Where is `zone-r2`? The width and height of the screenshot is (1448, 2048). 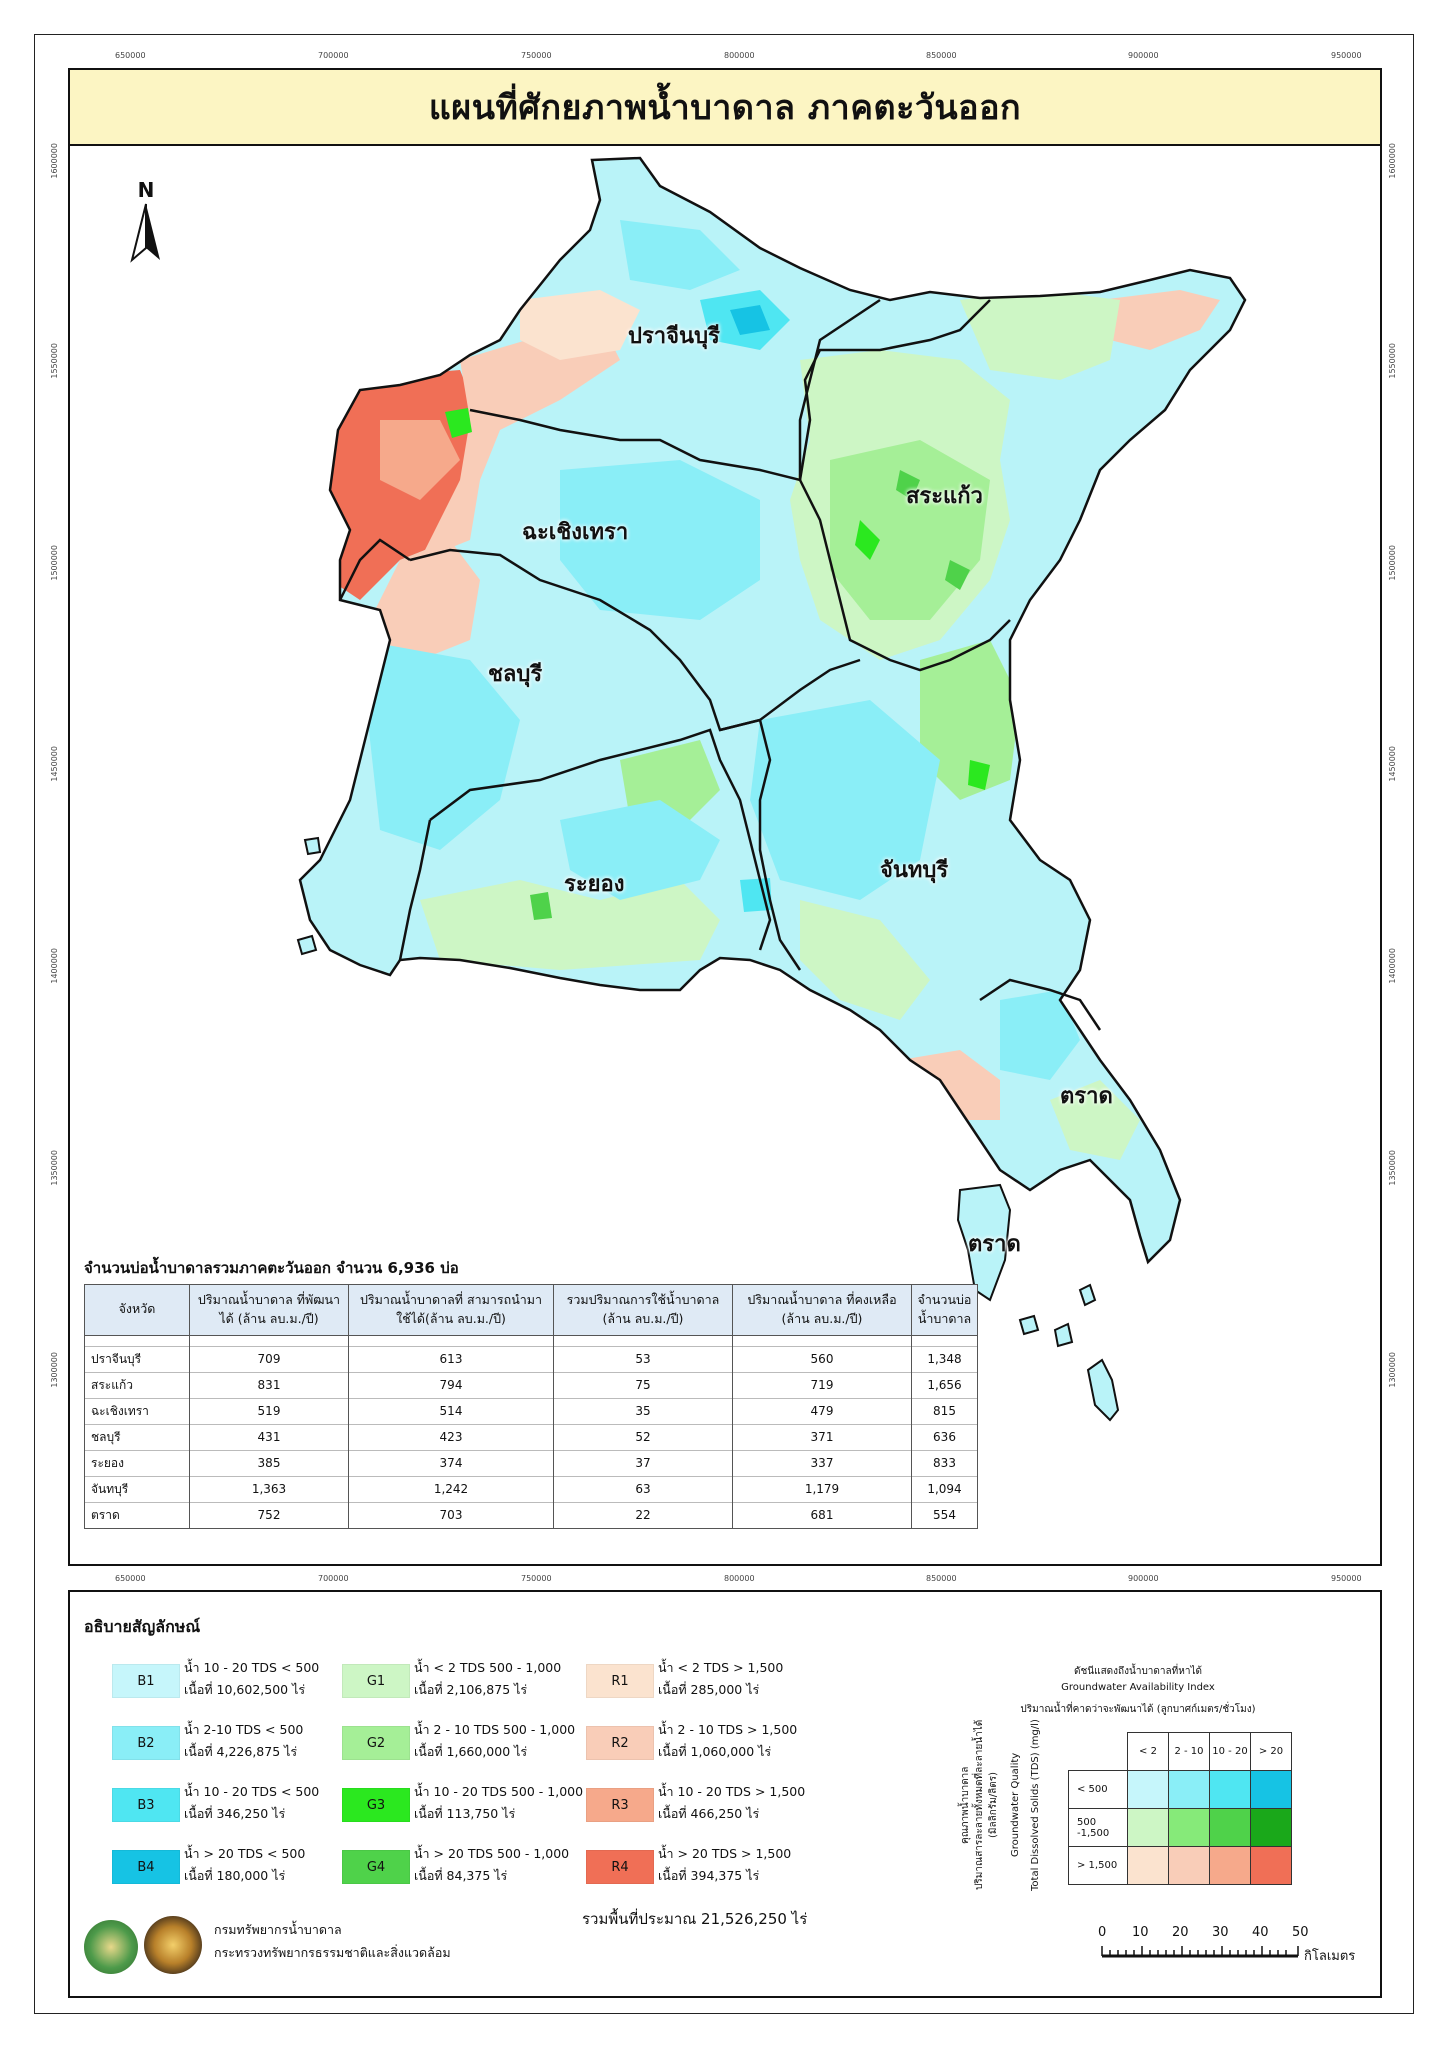 zone-r2 is located at coordinates (520, 440).